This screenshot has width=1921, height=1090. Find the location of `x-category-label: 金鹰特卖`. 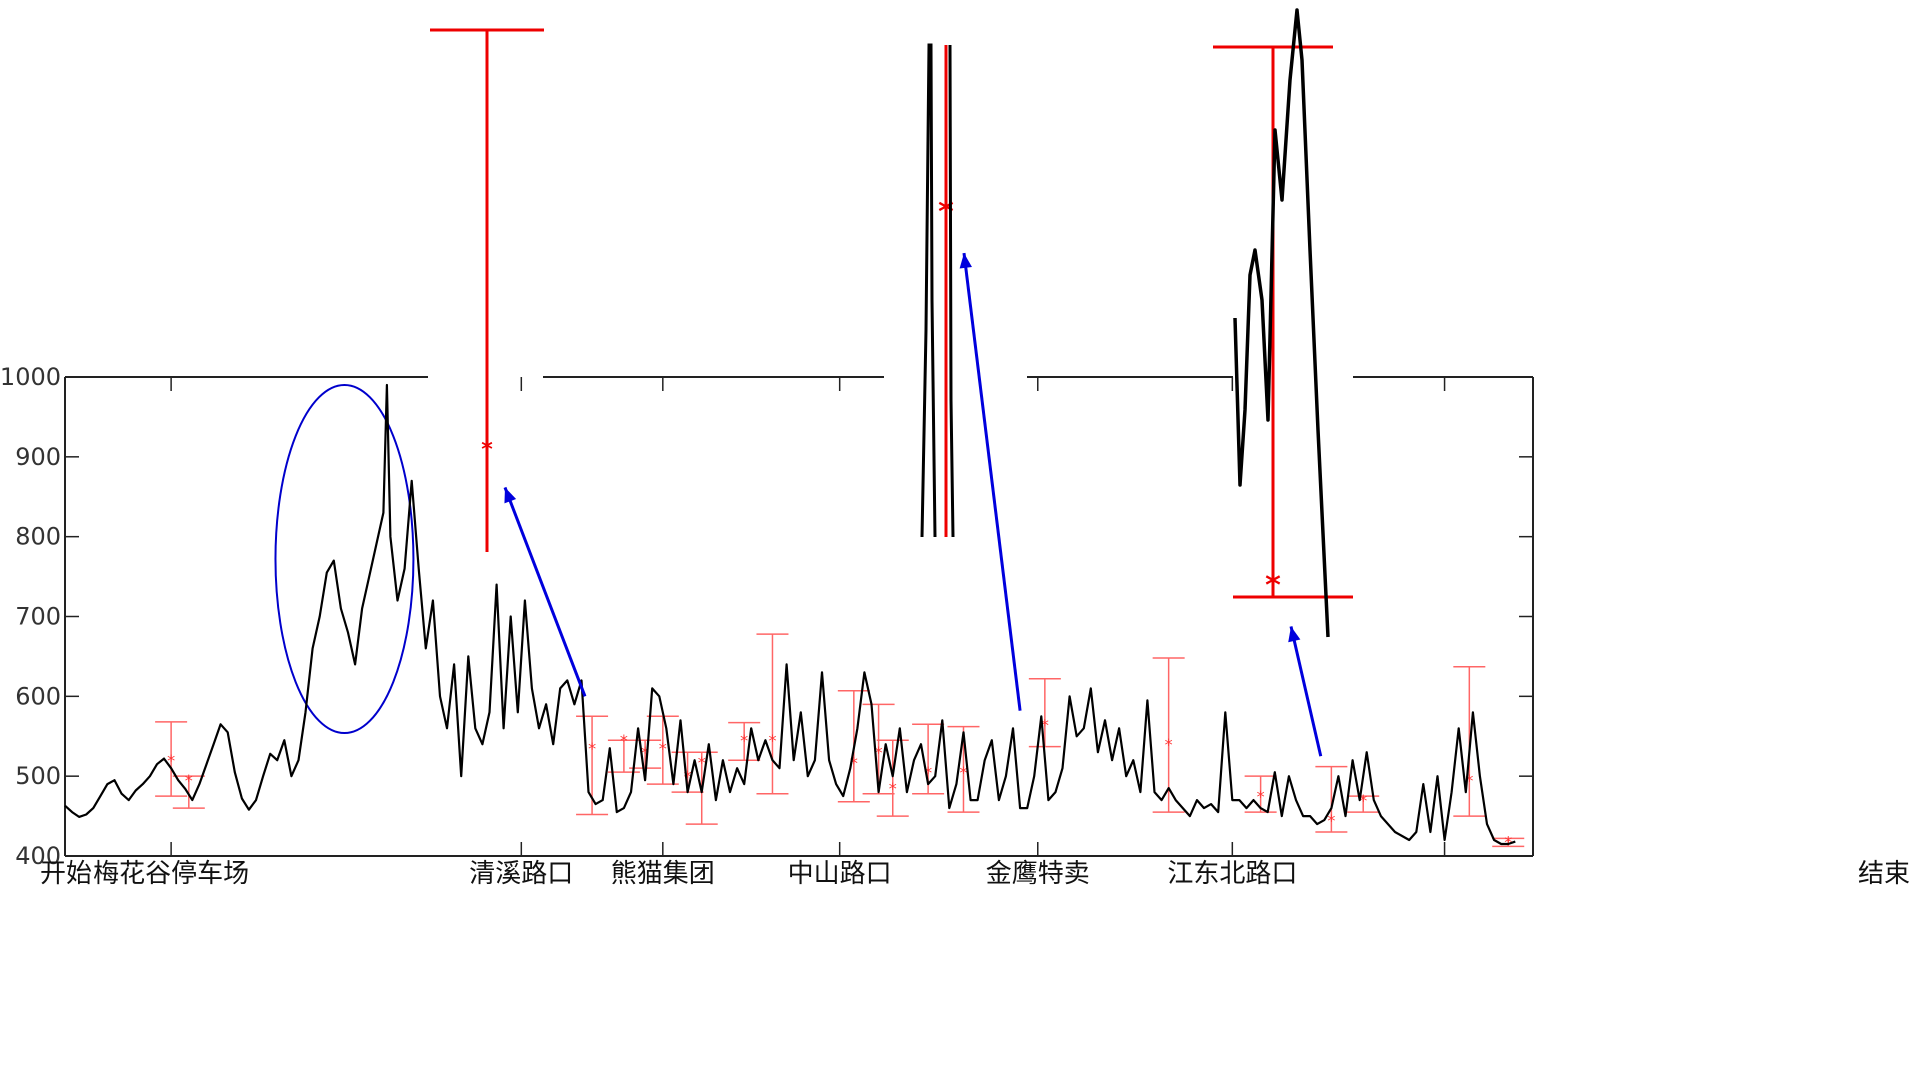

x-category-label: 金鹰特卖 is located at coordinates (1038, 874).